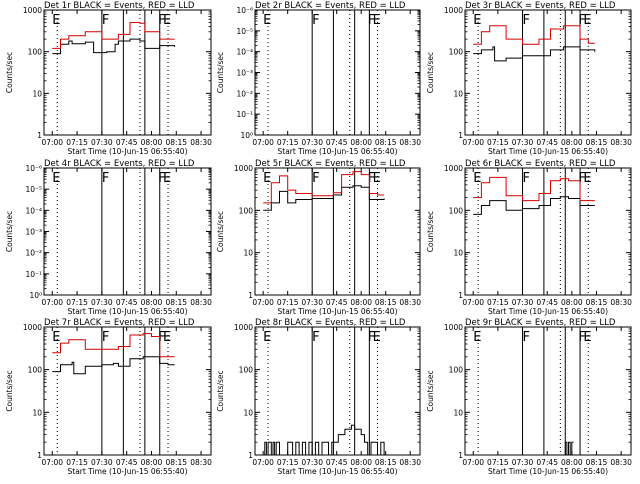  What do you see at coordinates (330, 164) in the screenshot?
I see `chart-title: Det 5r BLACK = Events, RED = LLD` at bounding box center [330, 164].